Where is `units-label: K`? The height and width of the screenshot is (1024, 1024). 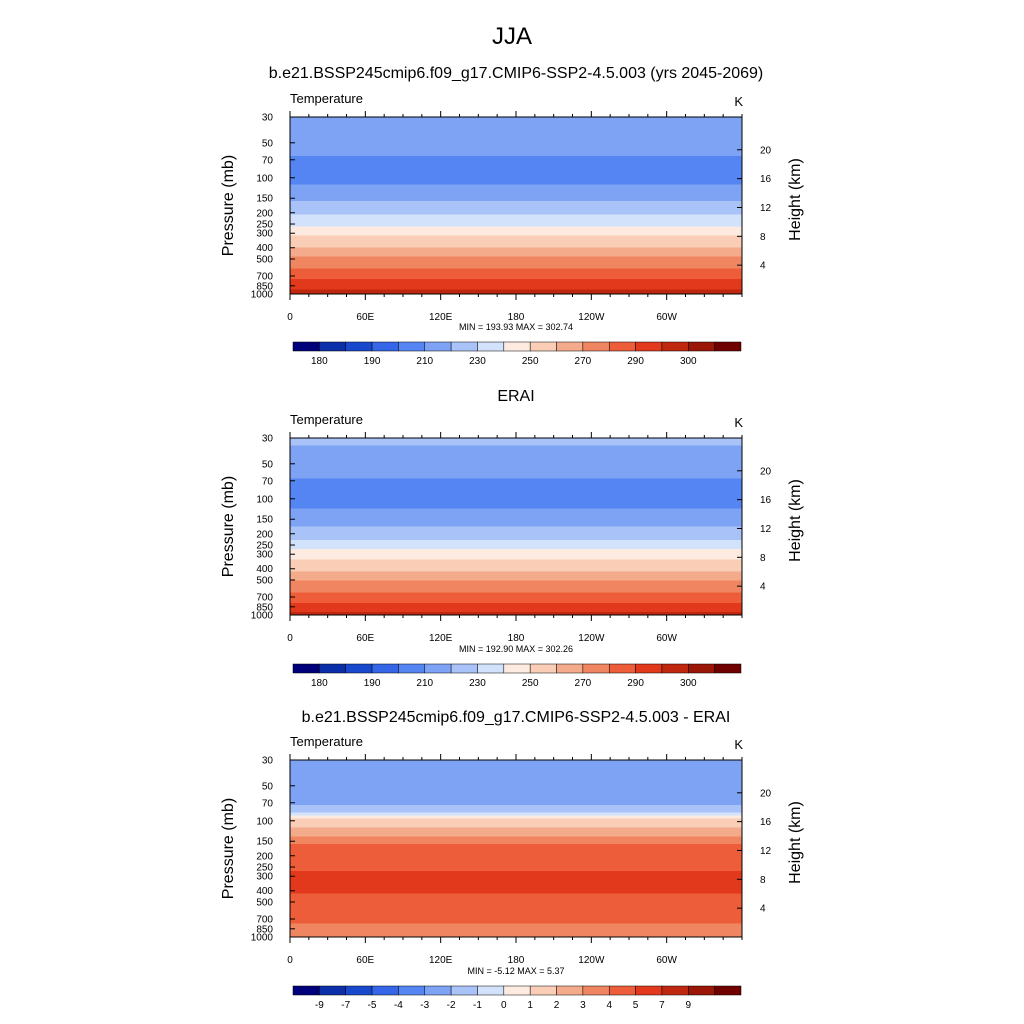
units-label: K is located at coordinates (738, 422).